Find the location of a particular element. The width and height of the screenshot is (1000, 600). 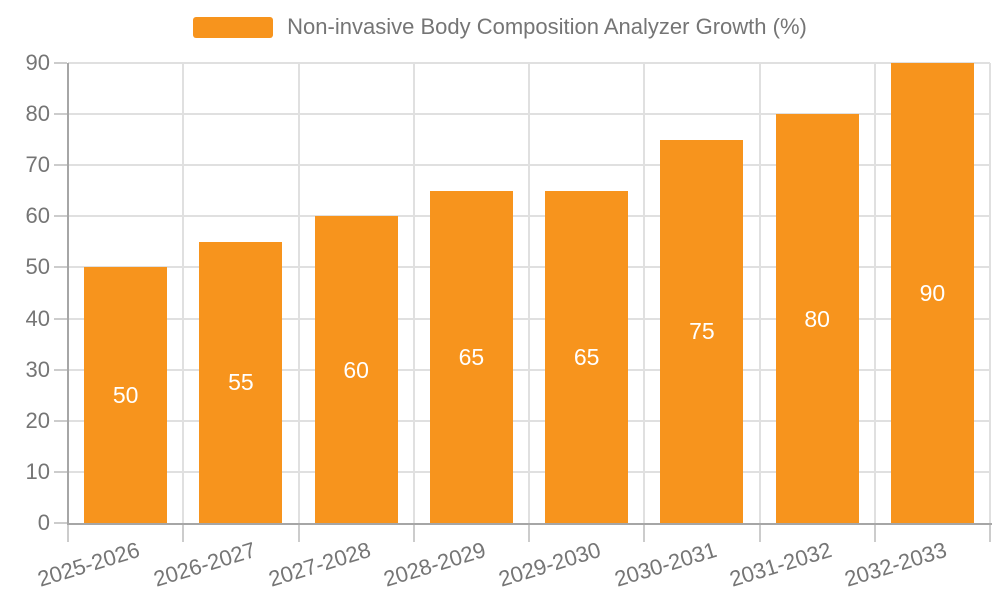

x-axis-label: 2031-2032 is located at coordinates (780, 564).